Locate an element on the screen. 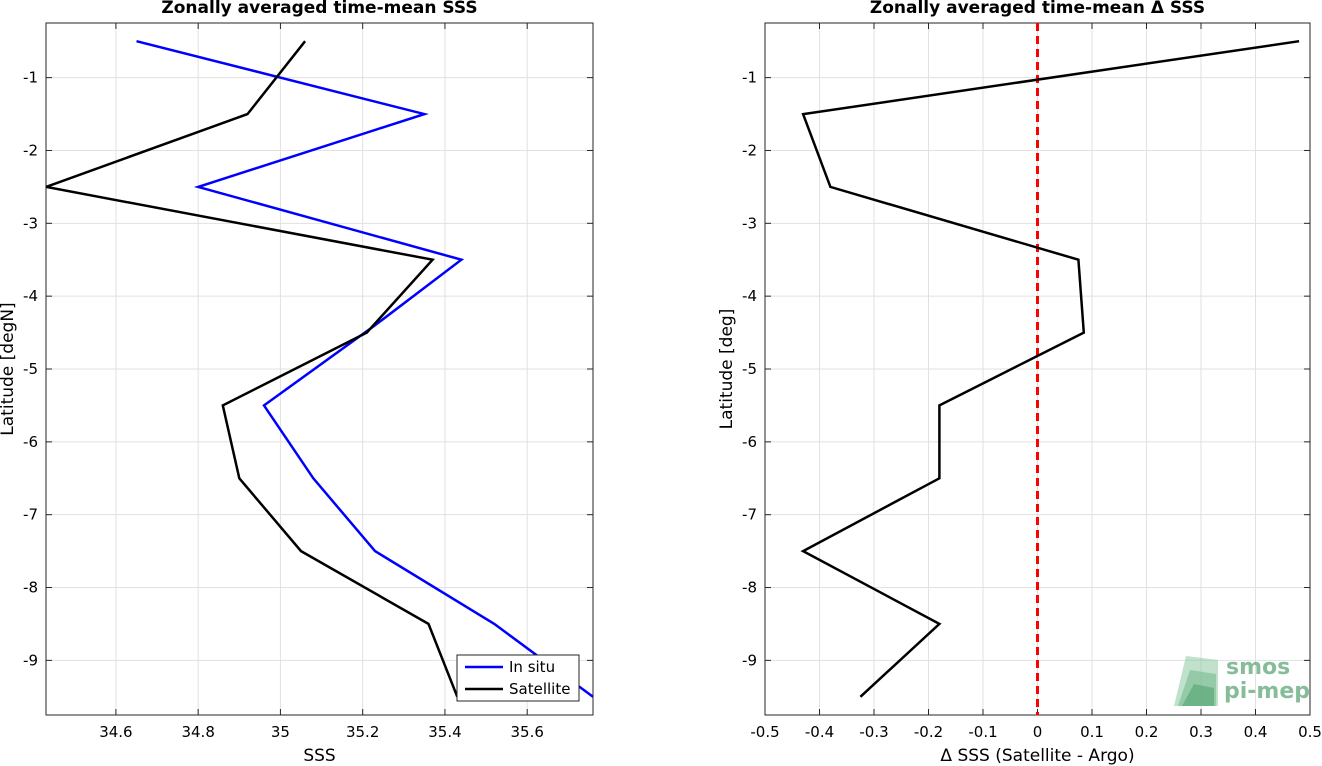  x-tick-label: -0.2 is located at coordinates (928, 732).